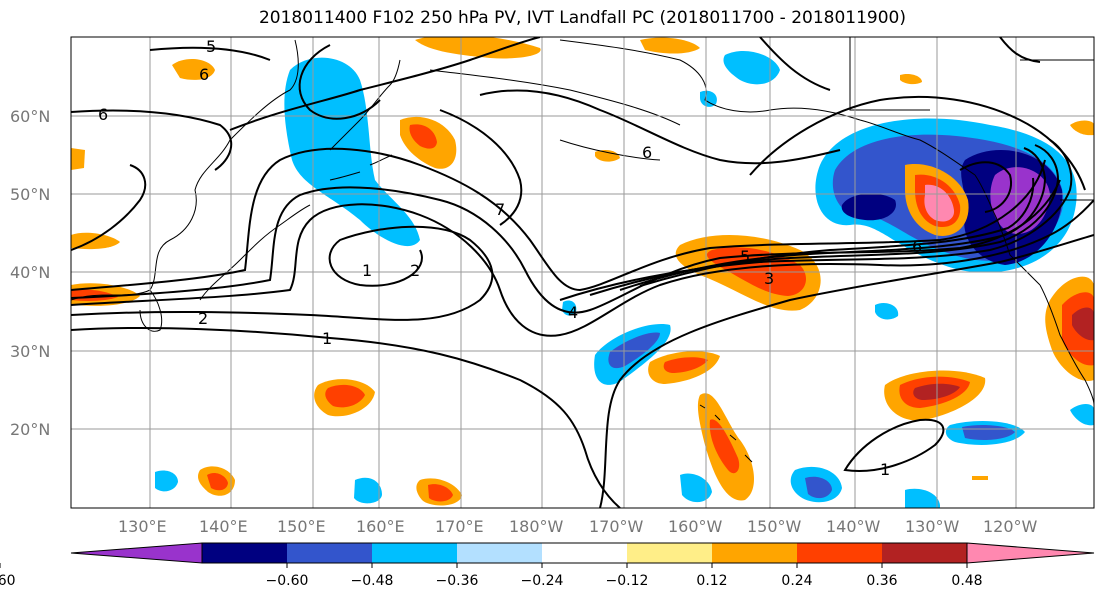 This screenshot has width=1105, height=601. Describe the element at coordinates (30, 116) in the screenshot. I see `lat-label: 60°N` at that location.